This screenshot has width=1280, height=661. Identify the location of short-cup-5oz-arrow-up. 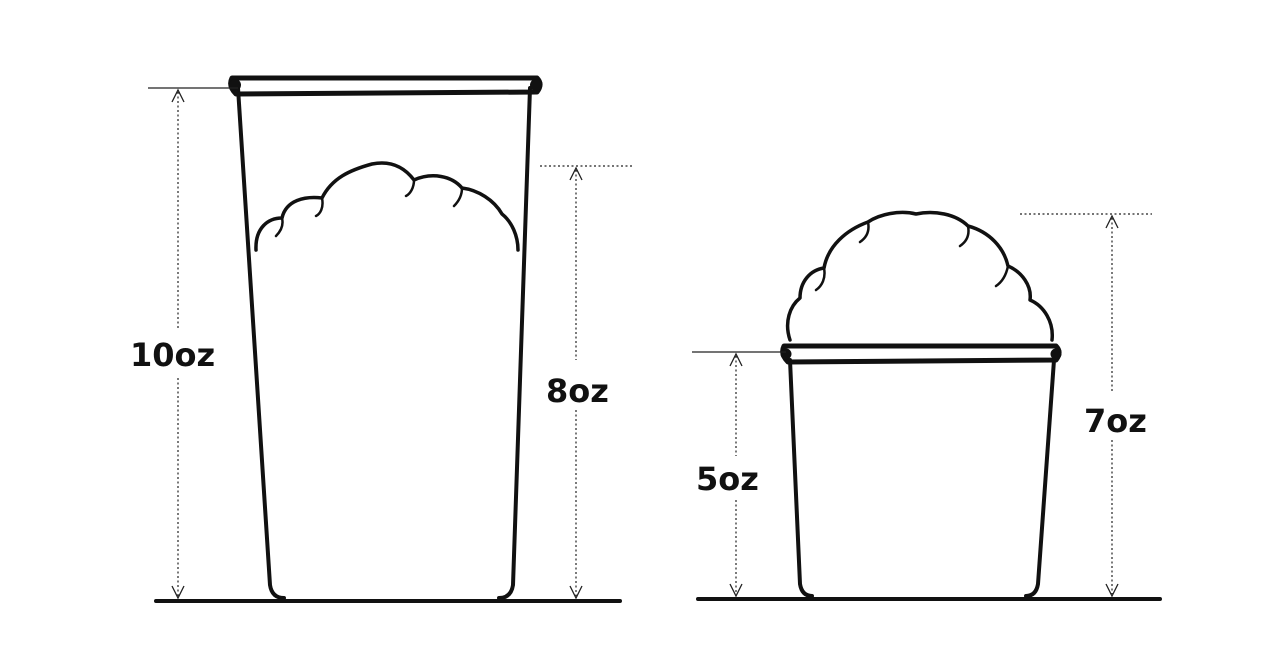
(736, 359).